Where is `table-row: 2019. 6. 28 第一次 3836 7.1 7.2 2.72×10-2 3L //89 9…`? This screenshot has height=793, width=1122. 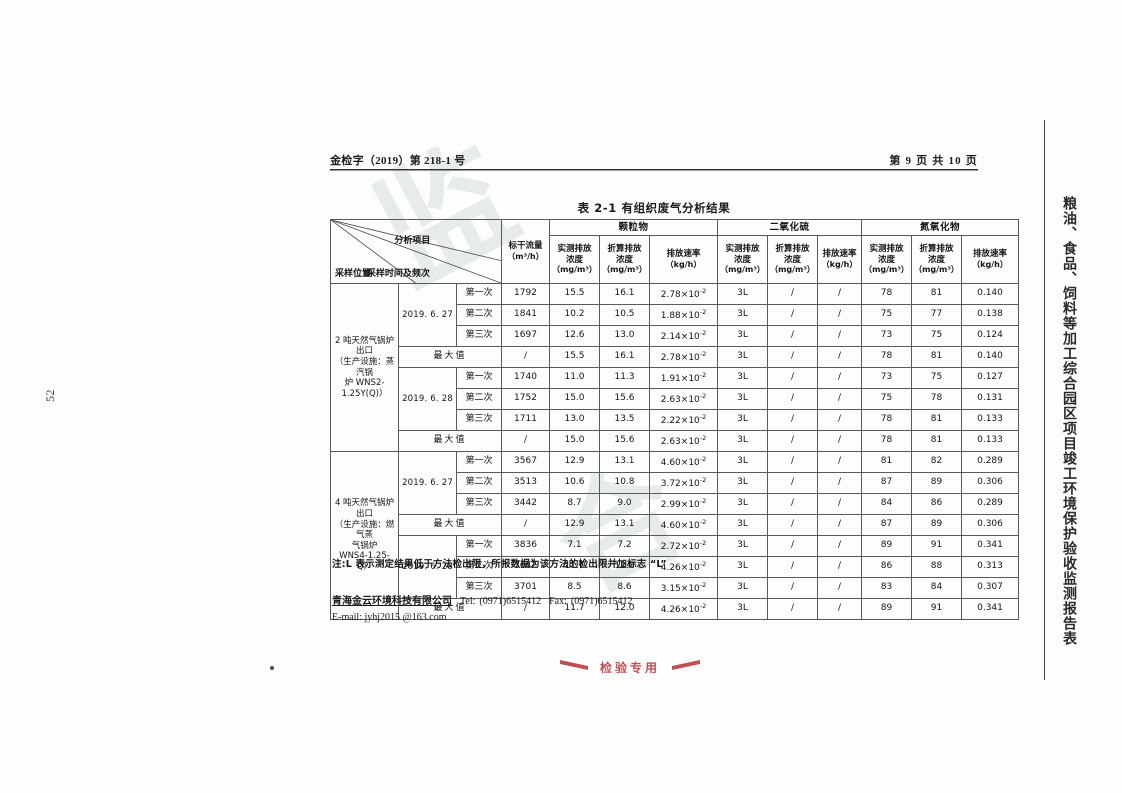
table-row: 2019. 6. 28 第一次 3836 7.1 7.2 2.72×10-2 3L //89 9… is located at coordinates (675, 567).